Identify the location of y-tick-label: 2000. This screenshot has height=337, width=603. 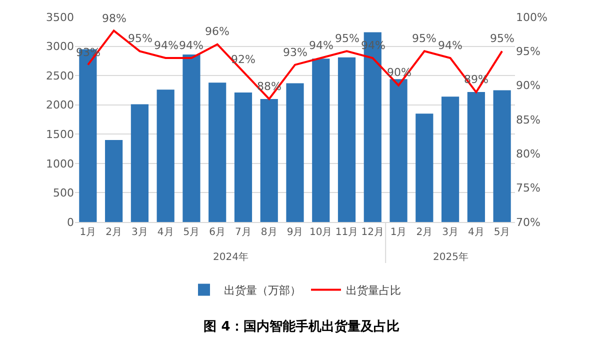
(60, 105).